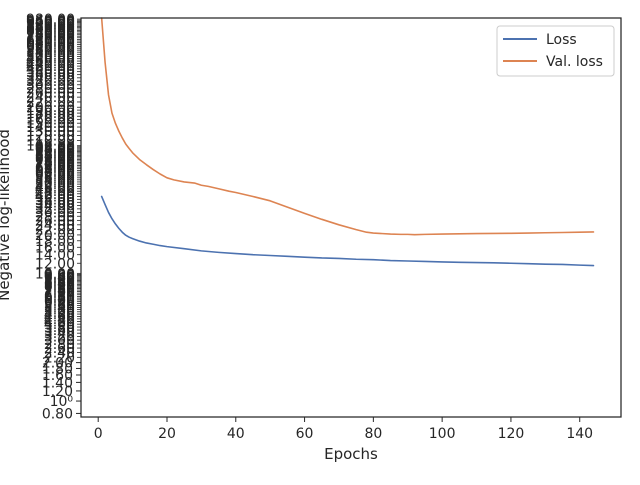 This screenshot has height=485, width=640. I want to click on x-tick-label: 80, so click(373, 434).